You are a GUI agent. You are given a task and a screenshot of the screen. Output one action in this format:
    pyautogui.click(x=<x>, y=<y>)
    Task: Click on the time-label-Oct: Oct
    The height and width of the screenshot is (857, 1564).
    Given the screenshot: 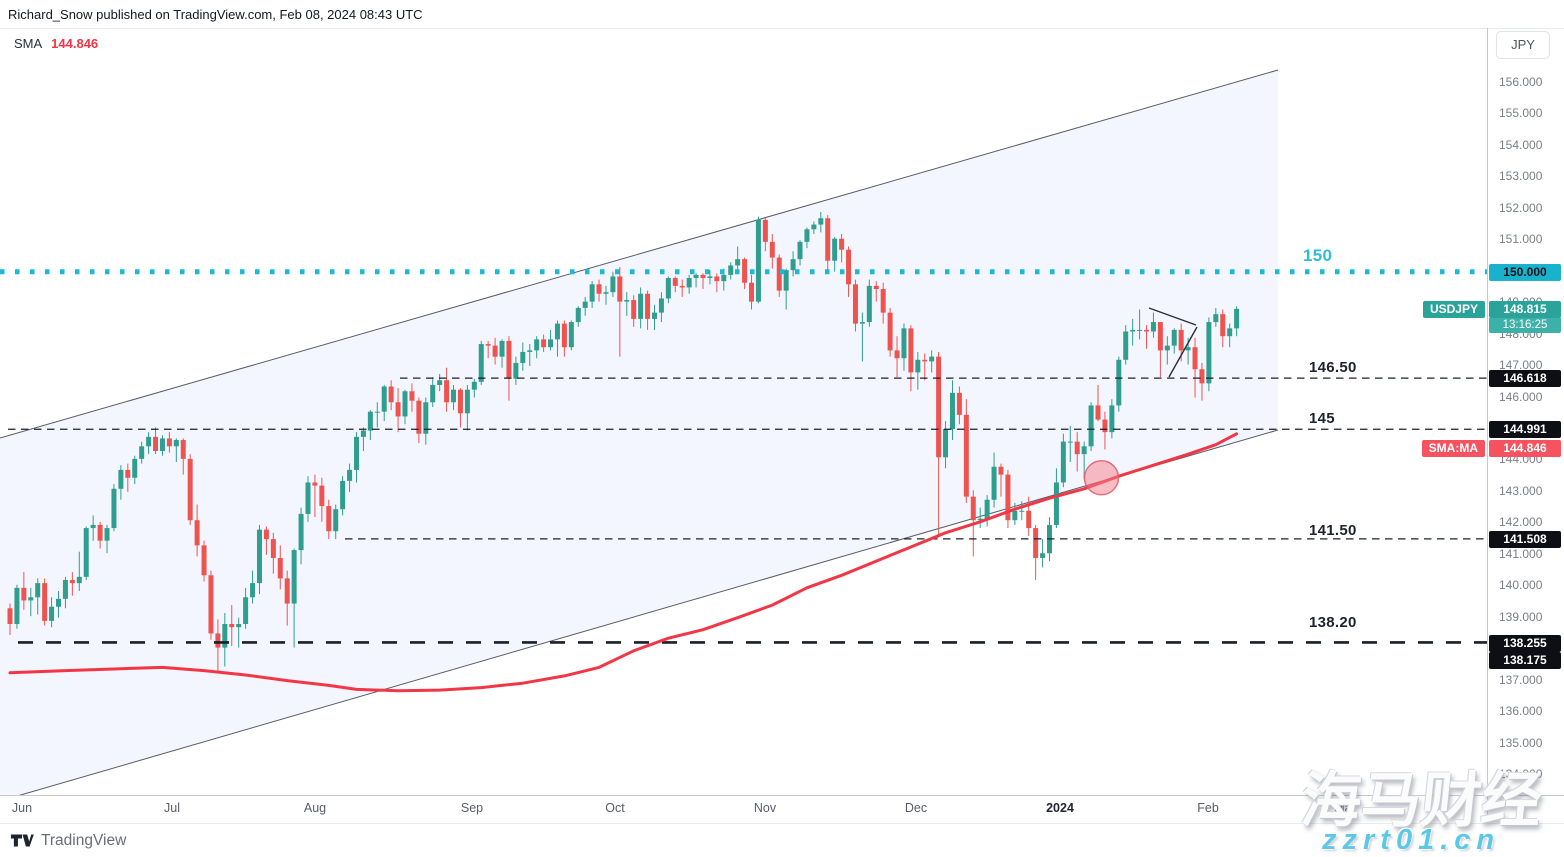 What is the action you would take?
    pyautogui.click(x=615, y=808)
    